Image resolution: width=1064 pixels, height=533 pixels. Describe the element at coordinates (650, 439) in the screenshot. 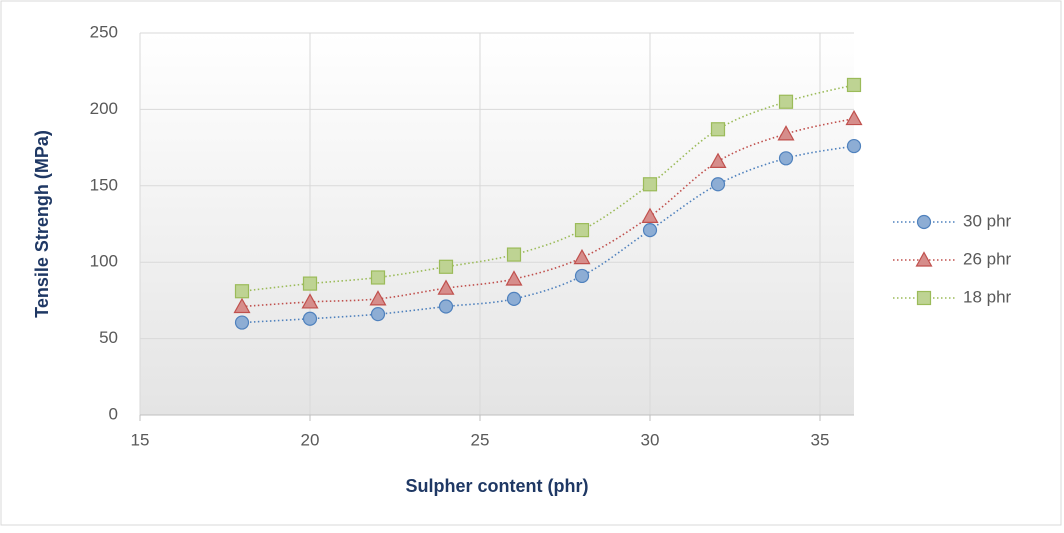

I see `x-tick-label: 30` at that location.